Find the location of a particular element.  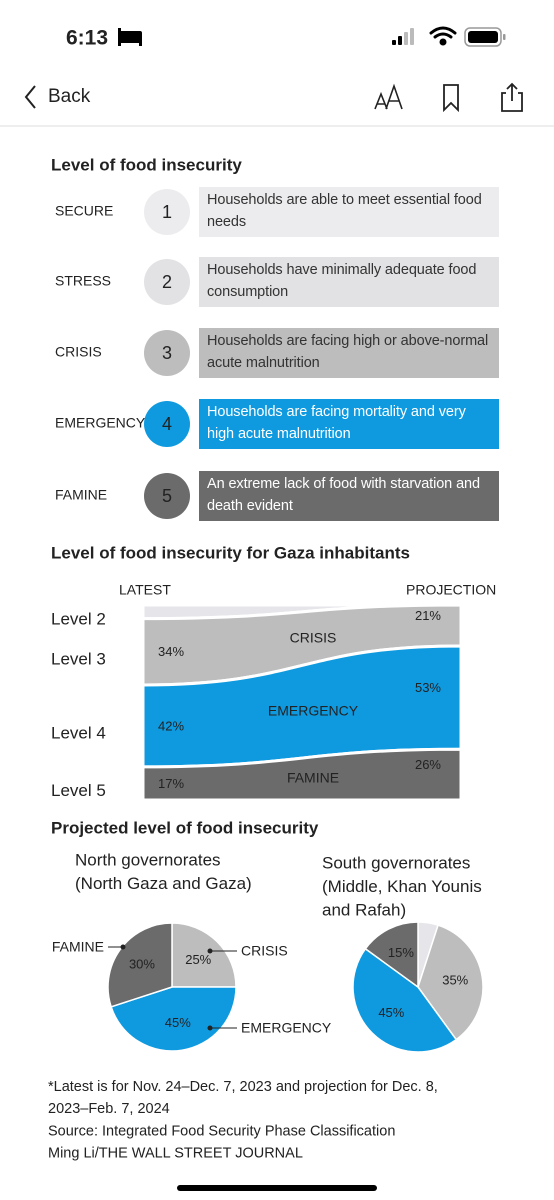

level-name: CRISIS is located at coordinates (78, 352).